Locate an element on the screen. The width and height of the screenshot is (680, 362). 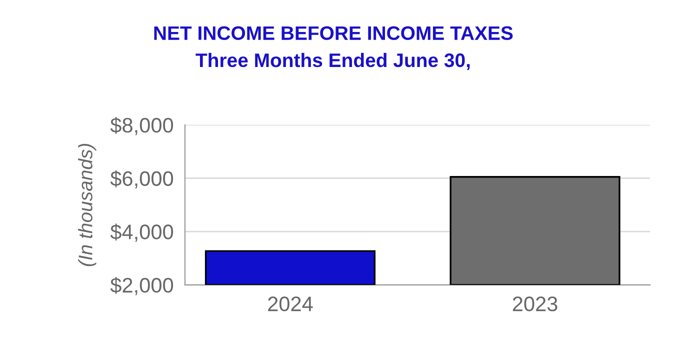
x-tick-label: 2023 is located at coordinates (535, 304).